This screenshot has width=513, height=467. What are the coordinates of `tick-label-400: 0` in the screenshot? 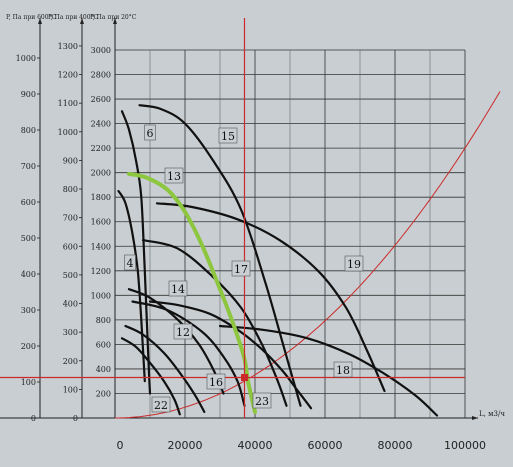 It's located at (75, 418).